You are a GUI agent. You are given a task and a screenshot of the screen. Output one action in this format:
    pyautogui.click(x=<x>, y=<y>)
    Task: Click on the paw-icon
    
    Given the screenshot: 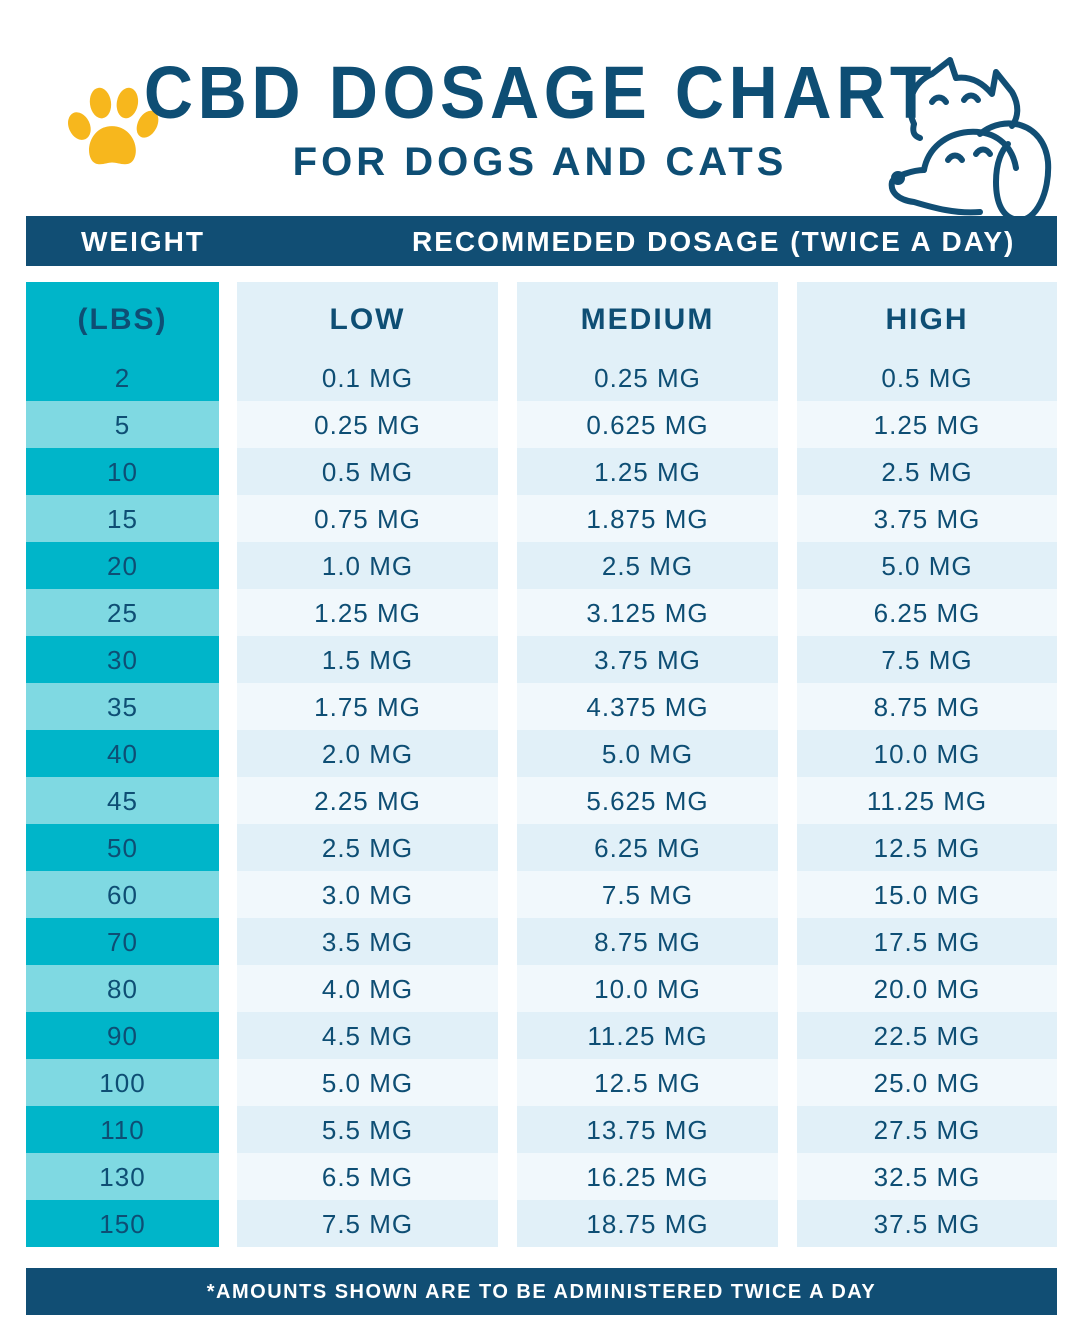 What is the action you would take?
    pyautogui.click(x=113, y=126)
    